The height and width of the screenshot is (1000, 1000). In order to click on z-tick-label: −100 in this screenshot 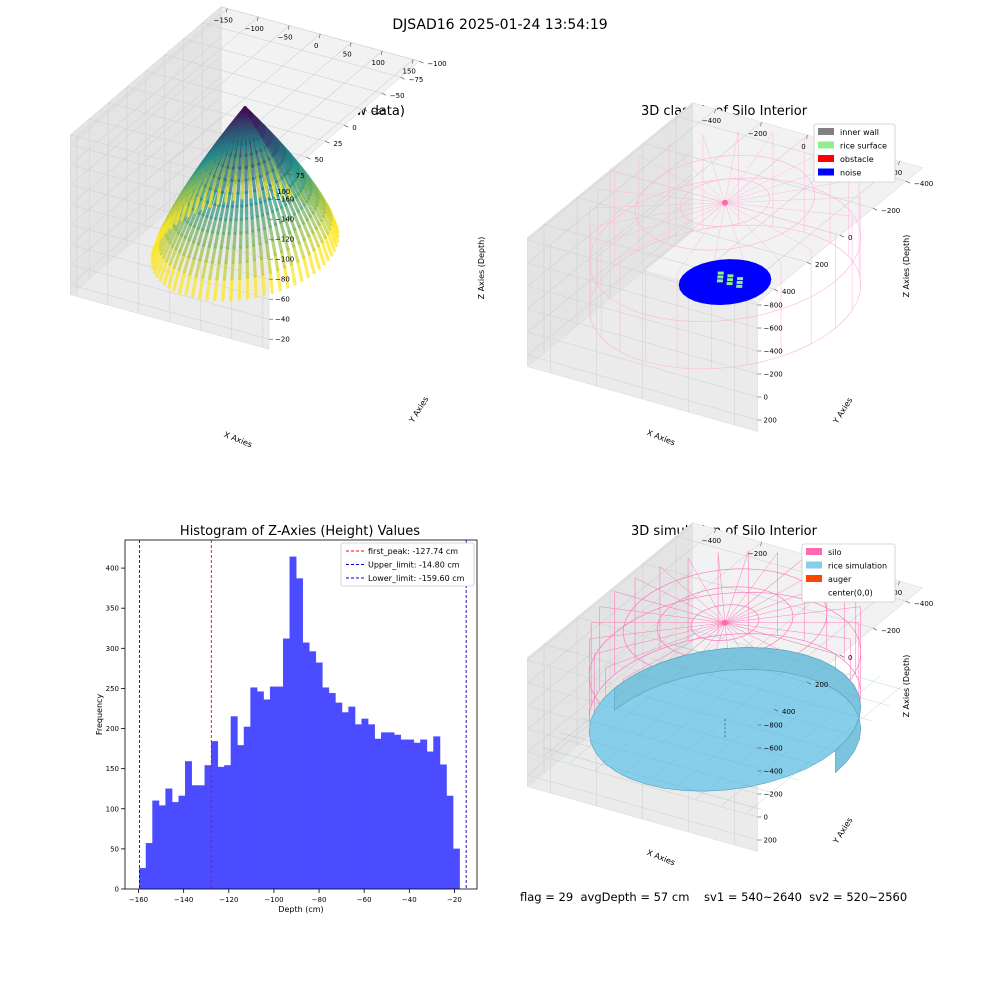, I will do `click(284, 260)`.